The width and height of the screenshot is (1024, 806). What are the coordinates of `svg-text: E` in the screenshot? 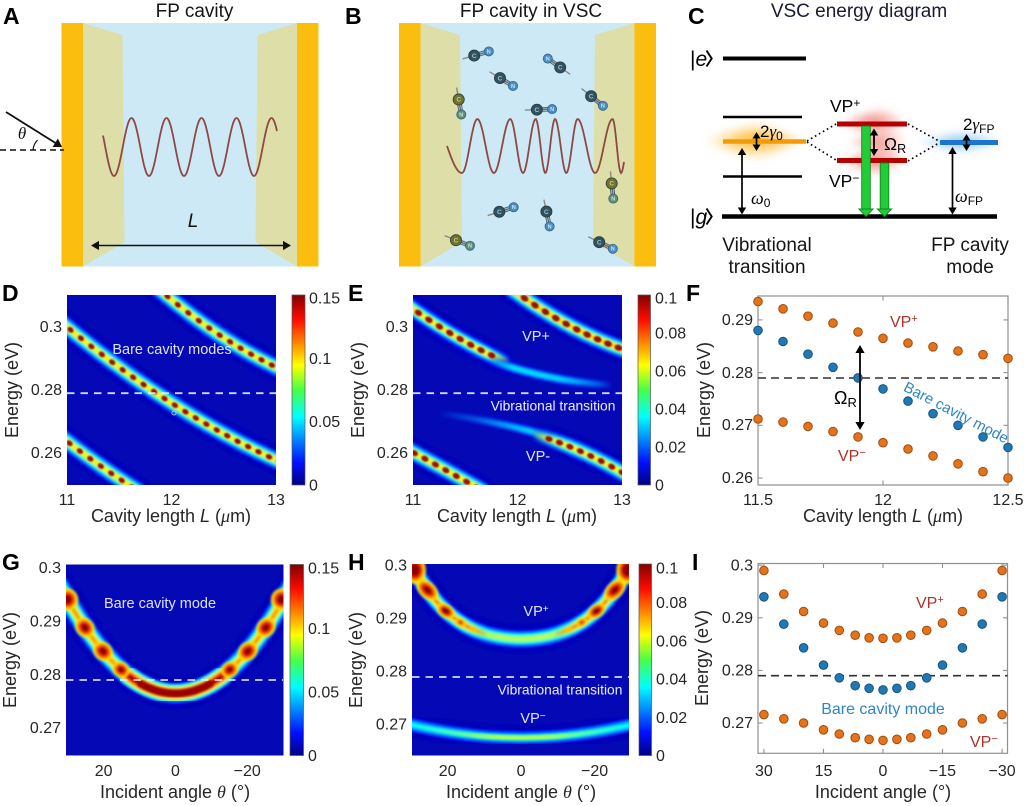 It's located at (355, 293).